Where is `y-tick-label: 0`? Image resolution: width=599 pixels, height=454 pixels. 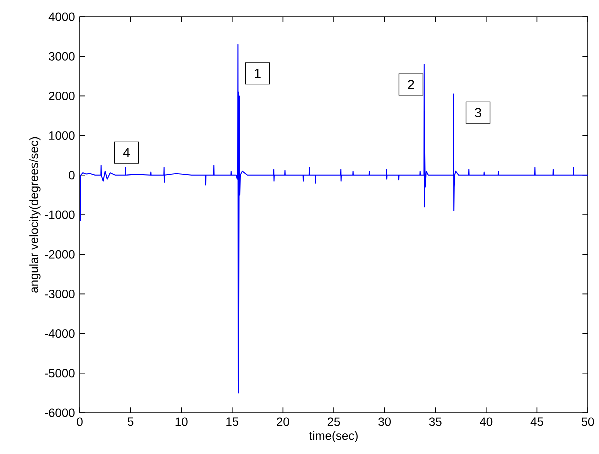 y-tick-label: 0 is located at coordinates (72, 175).